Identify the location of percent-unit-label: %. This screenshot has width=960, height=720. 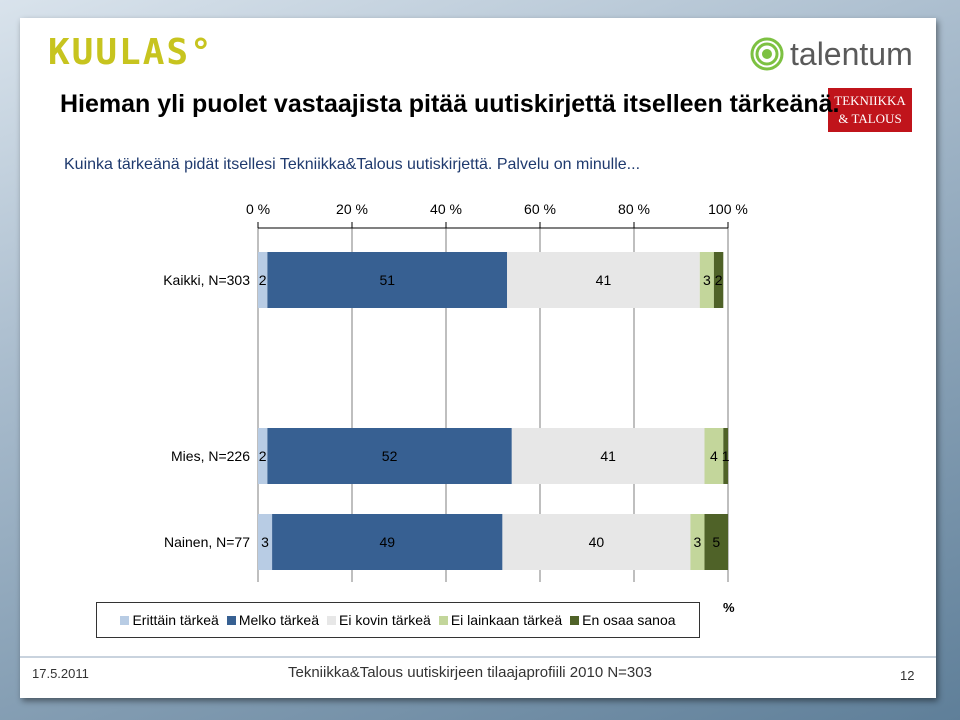
(729, 607).